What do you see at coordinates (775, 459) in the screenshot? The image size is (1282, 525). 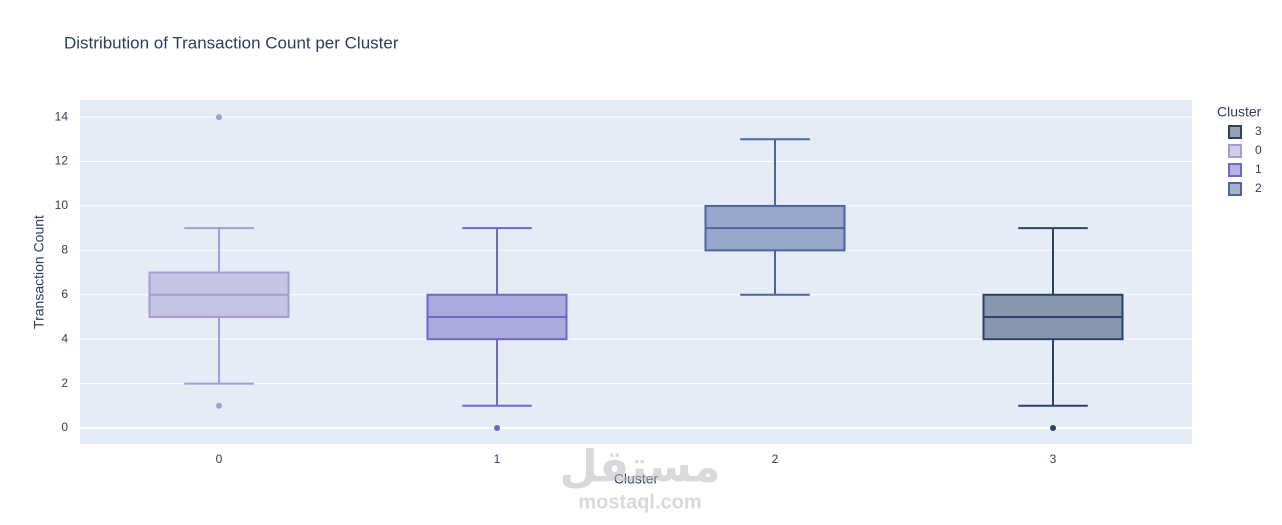 I see `x-tick-label: 2` at bounding box center [775, 459].